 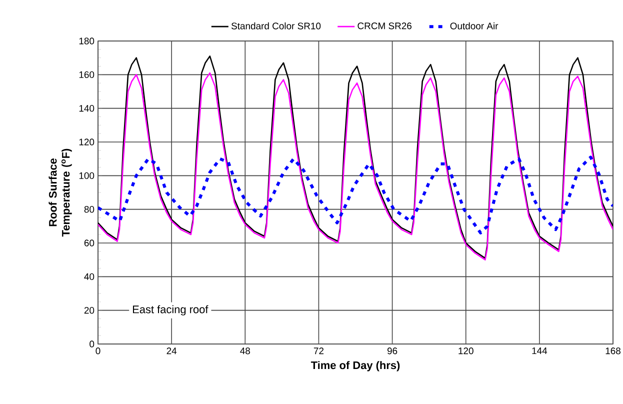 I want to click on y-tick-label: 60, so click(x=89, y=243).